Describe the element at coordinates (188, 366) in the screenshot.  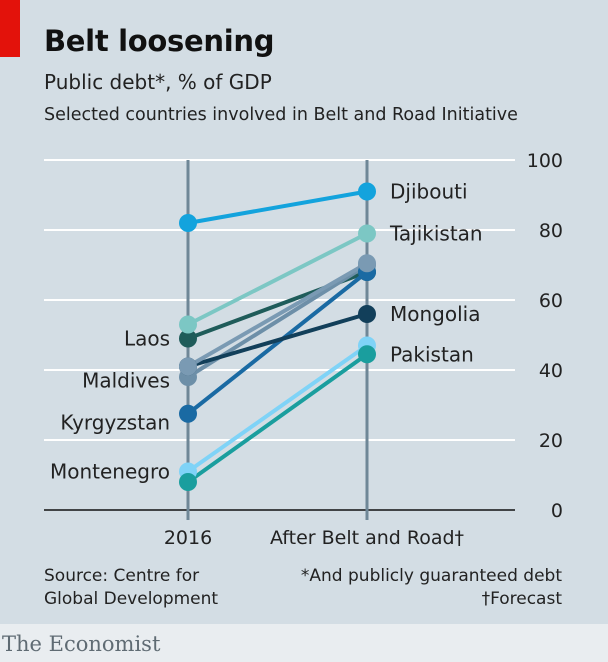
I see `point-maldives-start` at that location.